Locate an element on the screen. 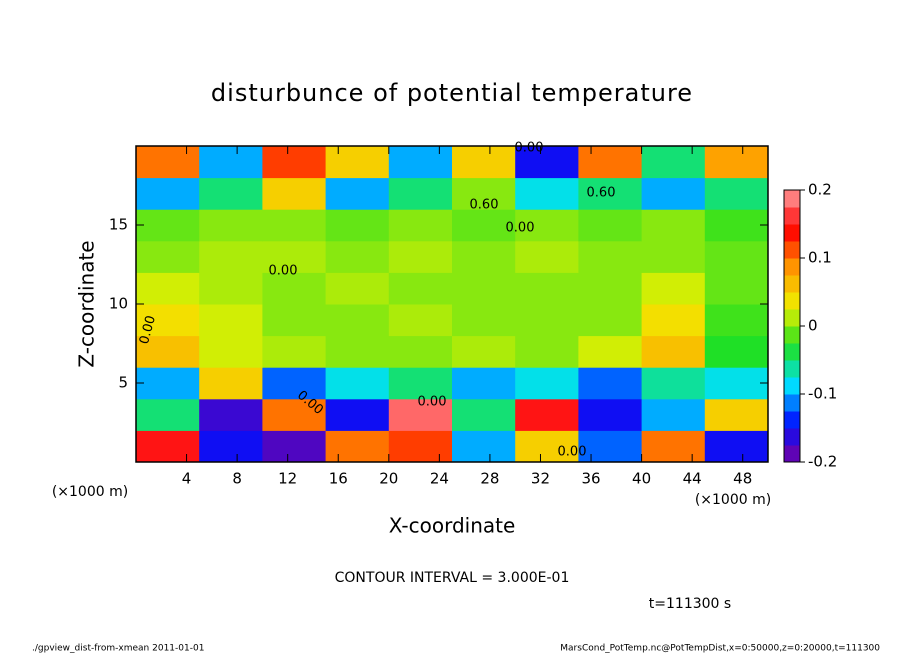 Image resolution: width=904 pixels, height=654 pixels. x-tick-label: 4 is located at coordinates (187, 479).